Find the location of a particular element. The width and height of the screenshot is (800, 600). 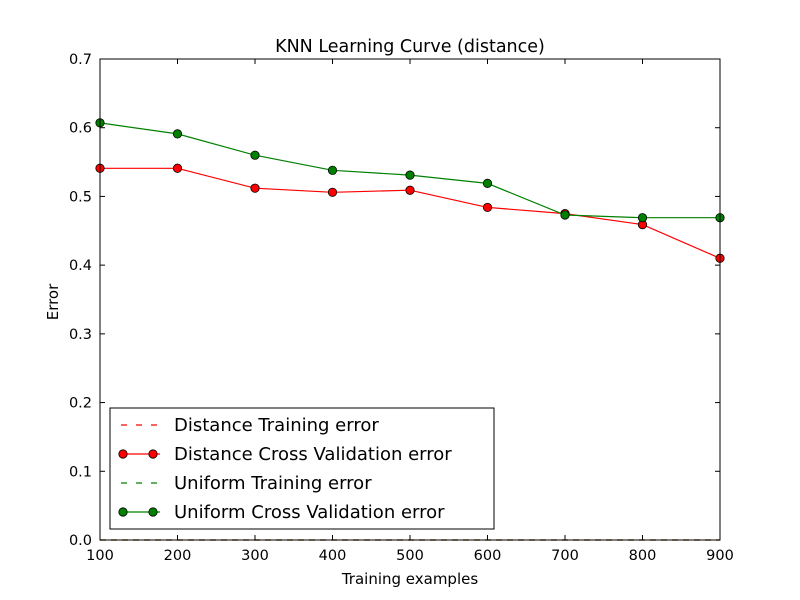

x-tick-label: 400 is located at coordinates (333, 556).